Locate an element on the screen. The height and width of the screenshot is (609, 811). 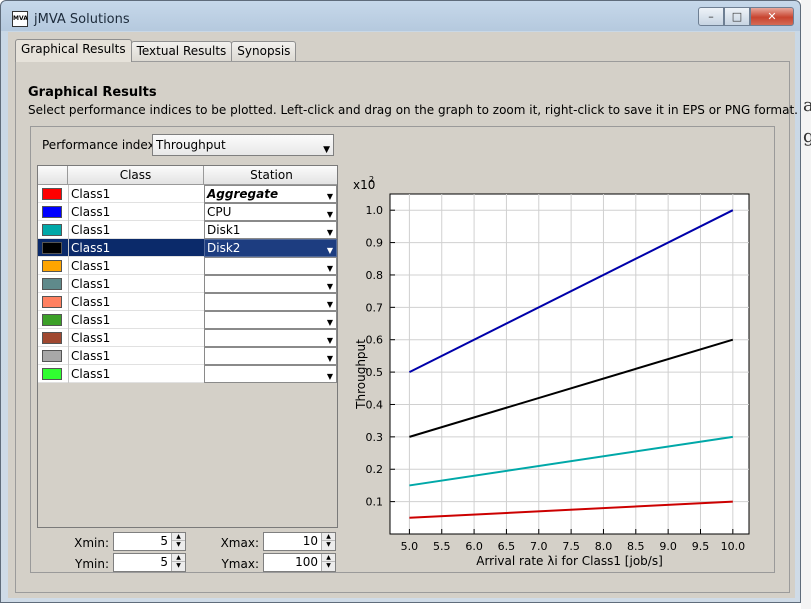
table-row: Class1 CPU ▼ is located at coordinates (187, 212).